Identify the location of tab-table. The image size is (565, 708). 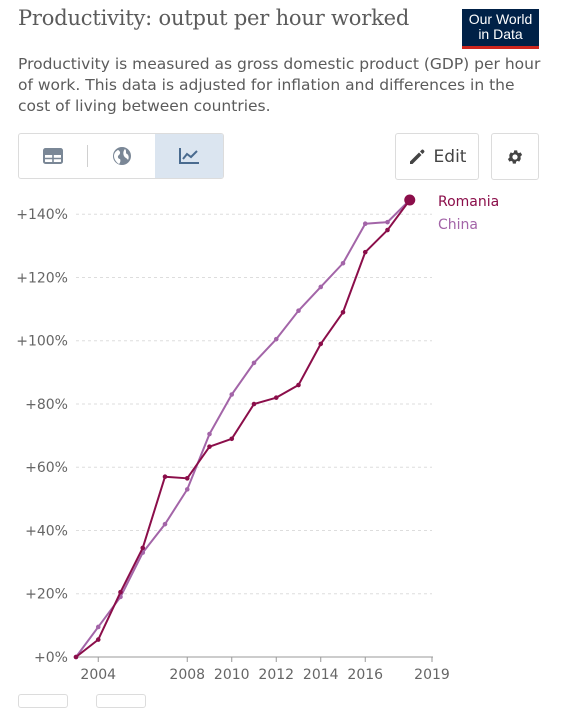
(53, 156).